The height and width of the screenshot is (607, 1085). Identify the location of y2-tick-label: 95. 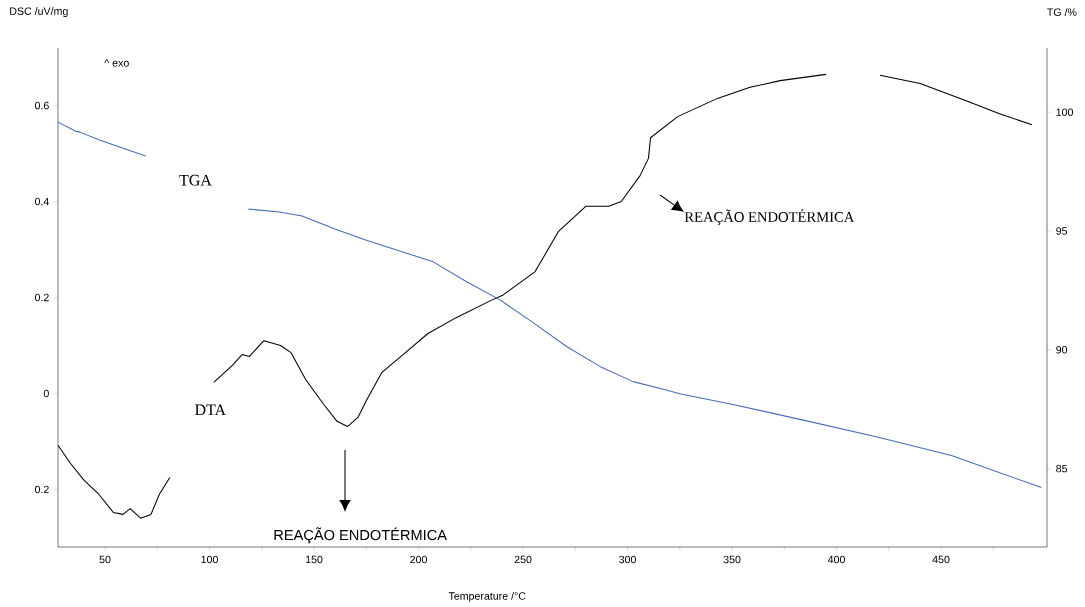
(1062, 231).